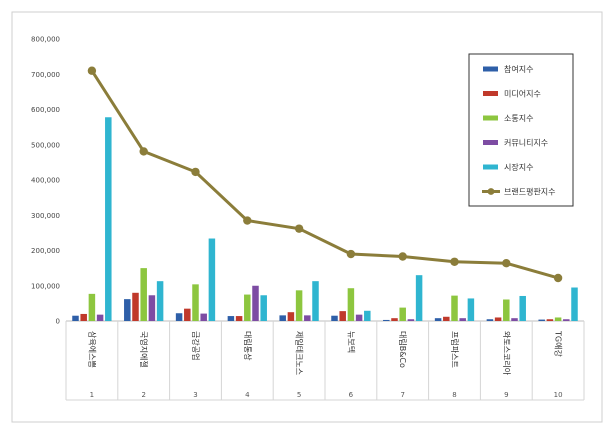  I want to click on category-label: TG애강, so click(559, 343).